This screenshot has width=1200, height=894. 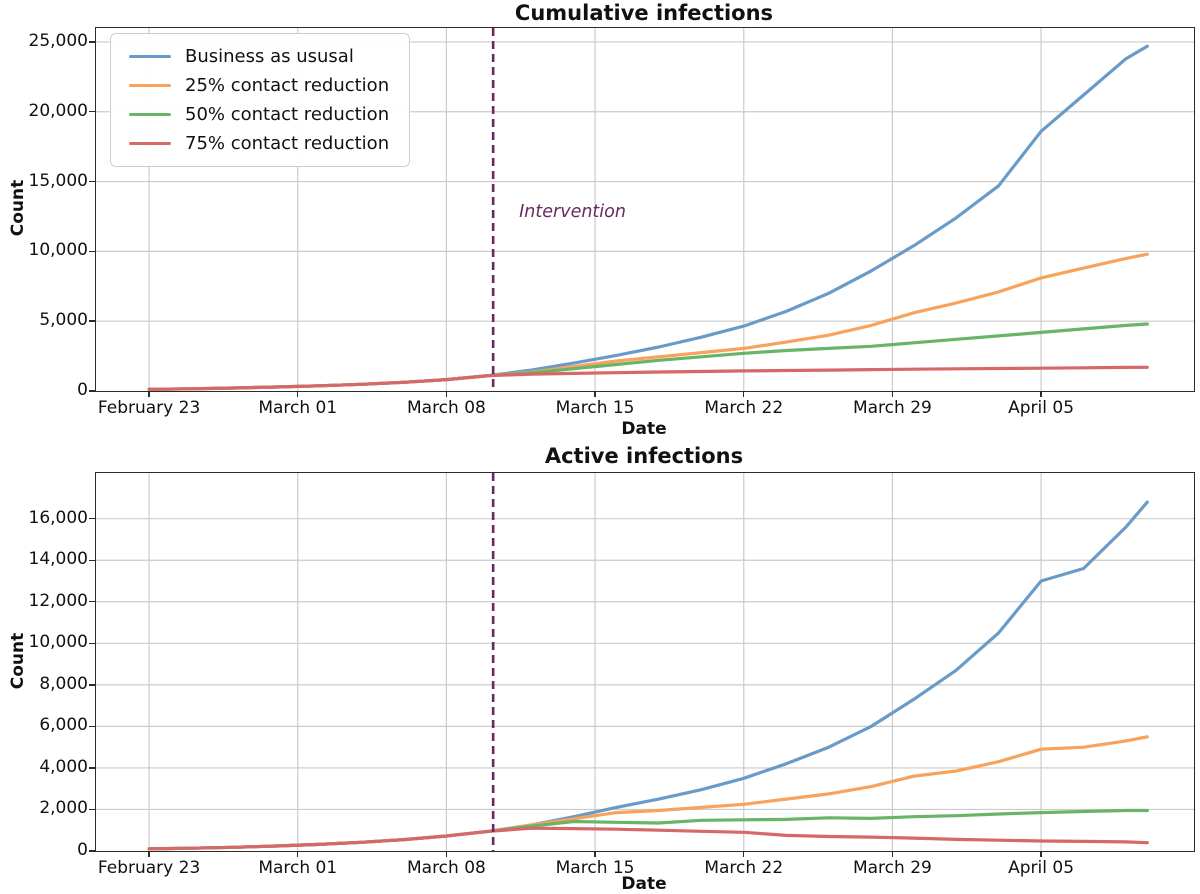 What do you see at coordinates (58, 517) in the screenshot?
I see `y-tick-label: 16,000` at bounding box center [58, 517].